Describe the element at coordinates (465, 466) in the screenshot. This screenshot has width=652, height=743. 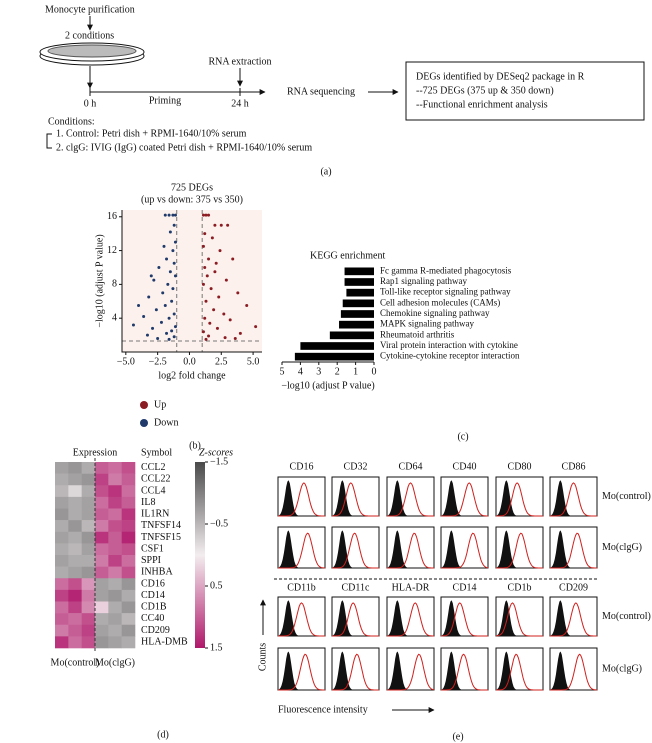
I see `marker-label: CD40` at that location.